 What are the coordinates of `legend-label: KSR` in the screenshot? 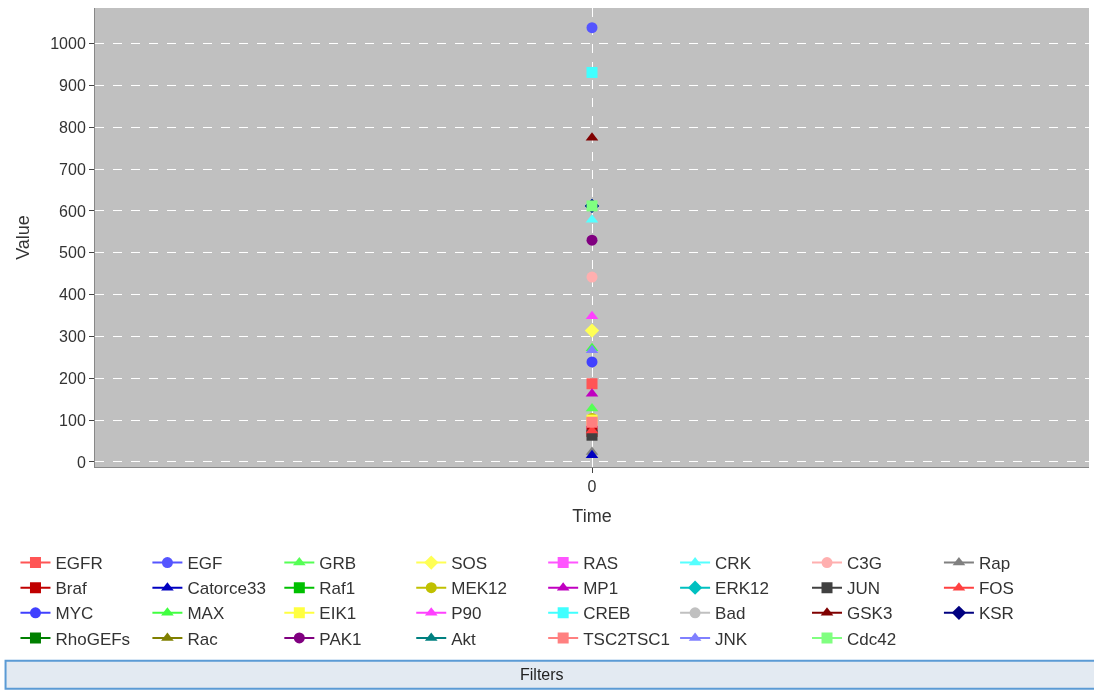 It's located at (996, 614).